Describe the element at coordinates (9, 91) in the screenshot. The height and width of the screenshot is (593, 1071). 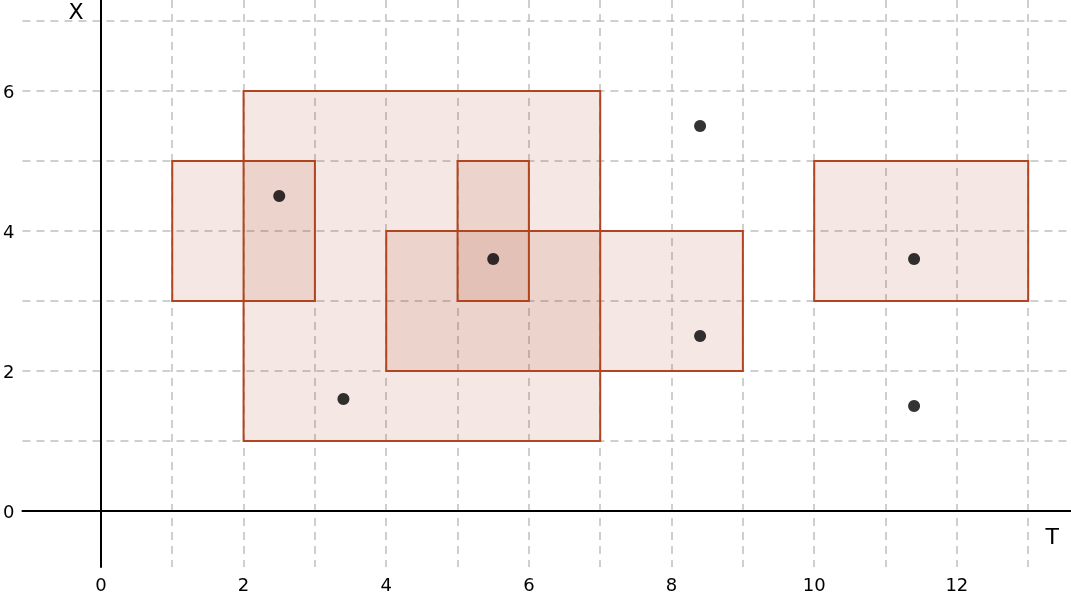
I see `y-tick-label: 6` at that location.